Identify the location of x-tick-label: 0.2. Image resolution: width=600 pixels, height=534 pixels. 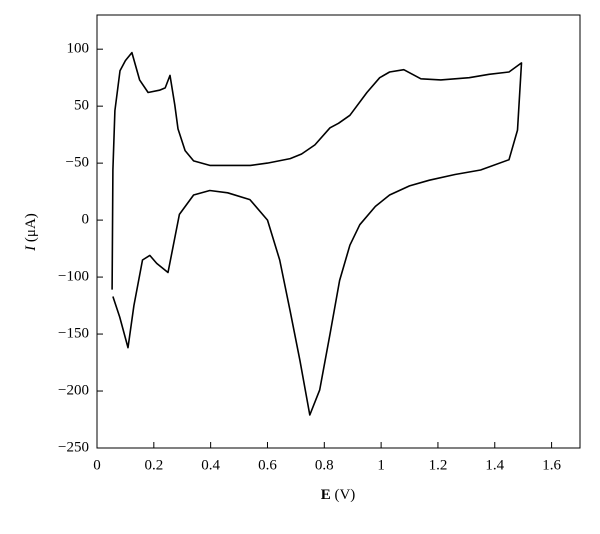
(153, 465).